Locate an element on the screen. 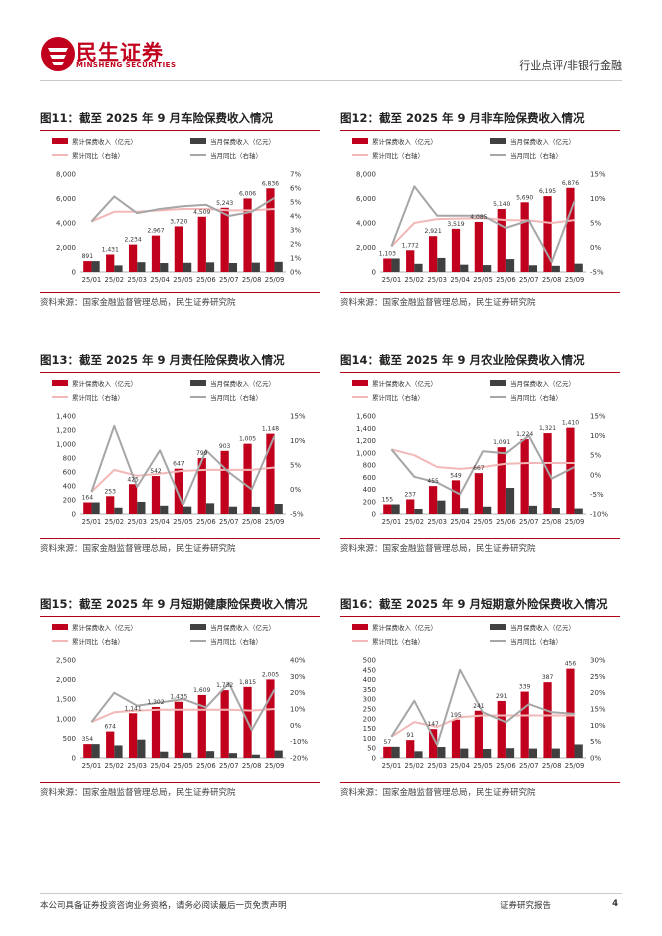  y-left-tick-label: 250 is located at coordinates (369, 710).